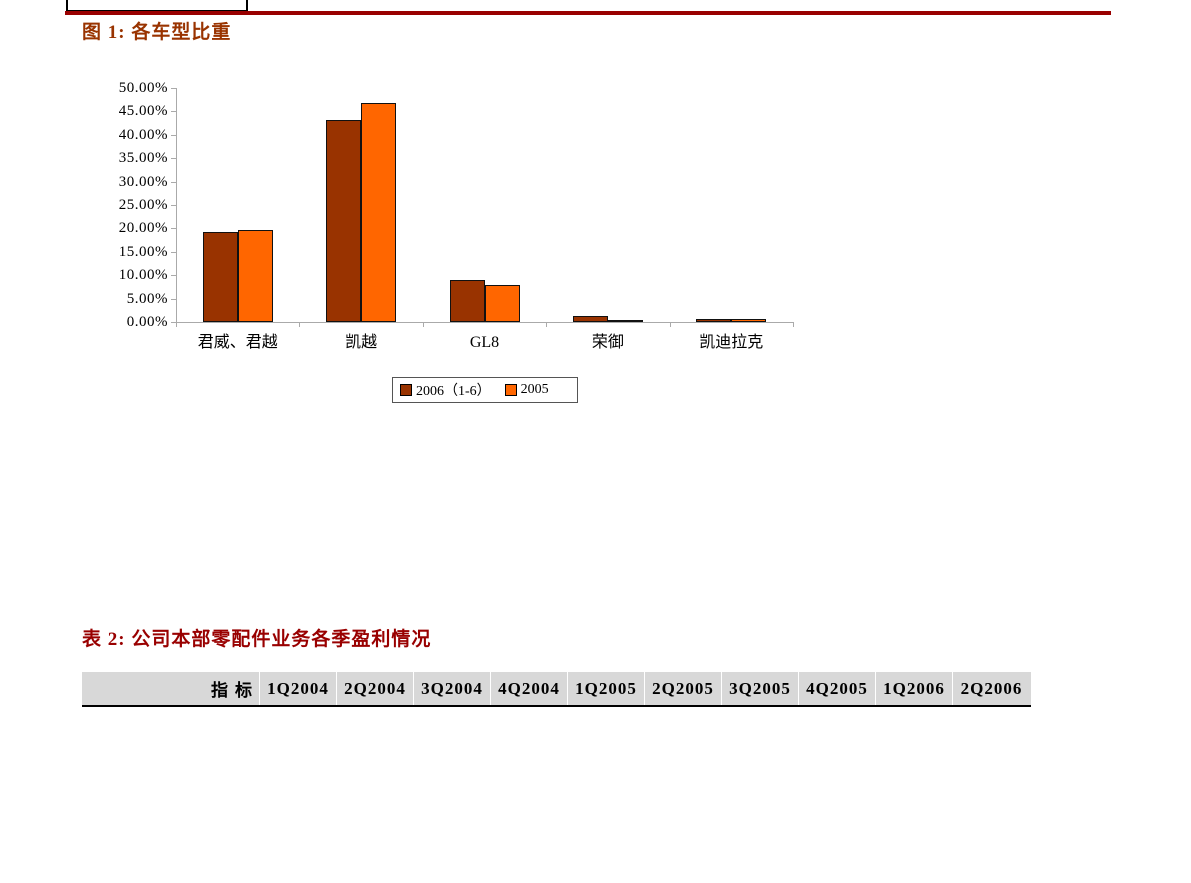 This screenshot has height=883, width=1191. I want to click on y-axis-label: 0.00%, so click(147, 322).